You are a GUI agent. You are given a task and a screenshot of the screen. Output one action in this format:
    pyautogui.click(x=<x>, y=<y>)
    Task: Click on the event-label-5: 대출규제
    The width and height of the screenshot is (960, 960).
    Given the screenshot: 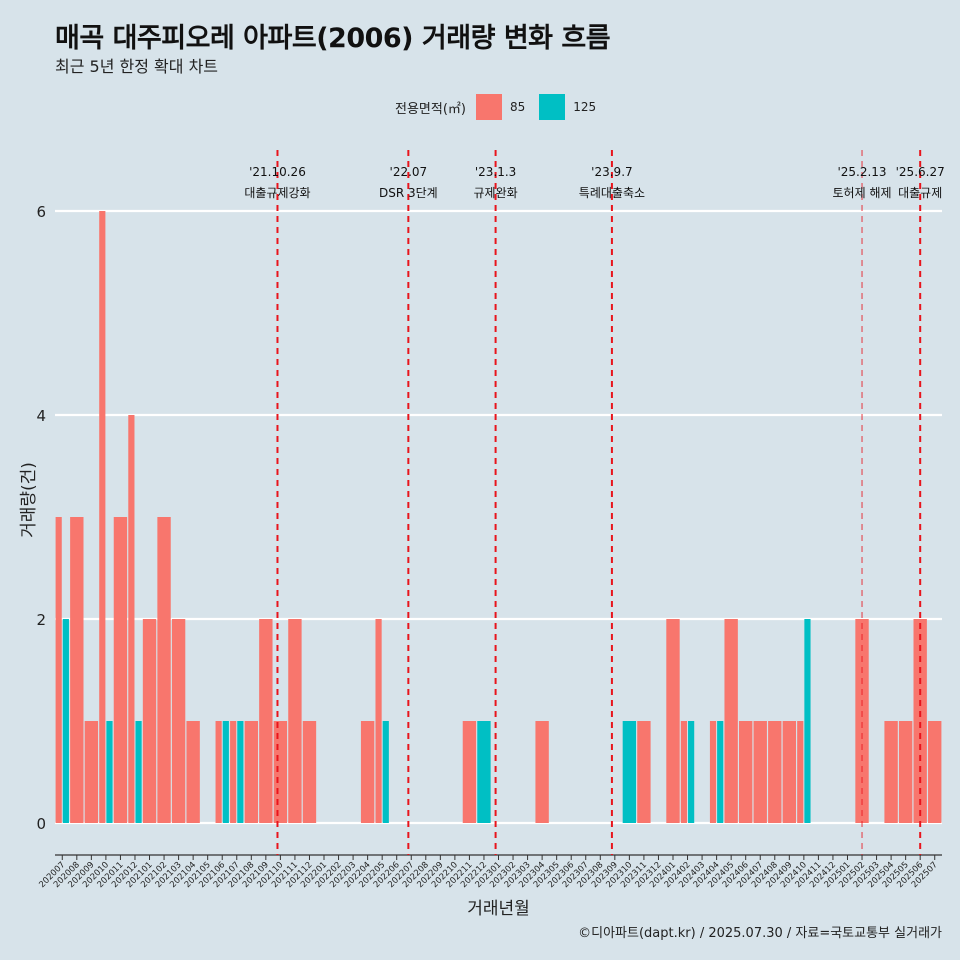 What is the action you would take?
    pyautogui.click(x=920, y=193)
    